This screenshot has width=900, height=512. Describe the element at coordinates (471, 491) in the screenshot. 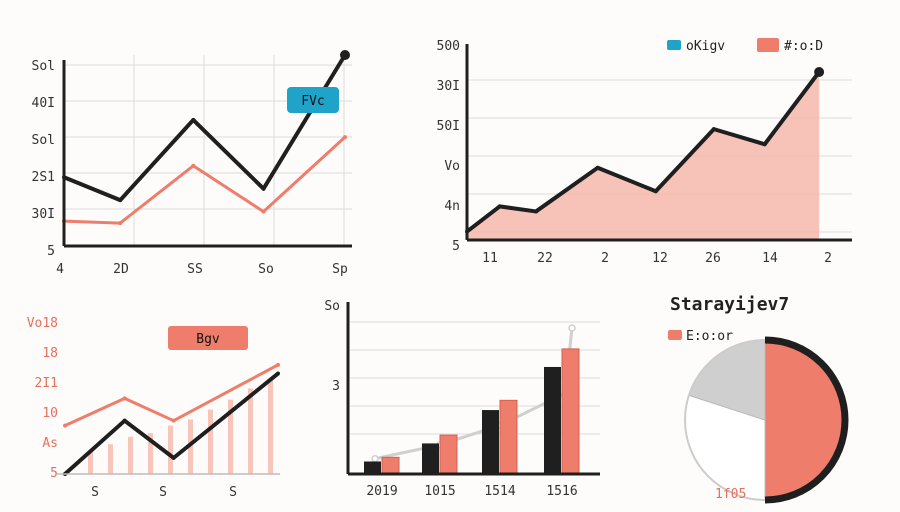

I see `chart-4-x-ticks: 2019 1015 1514 1516` at that location.